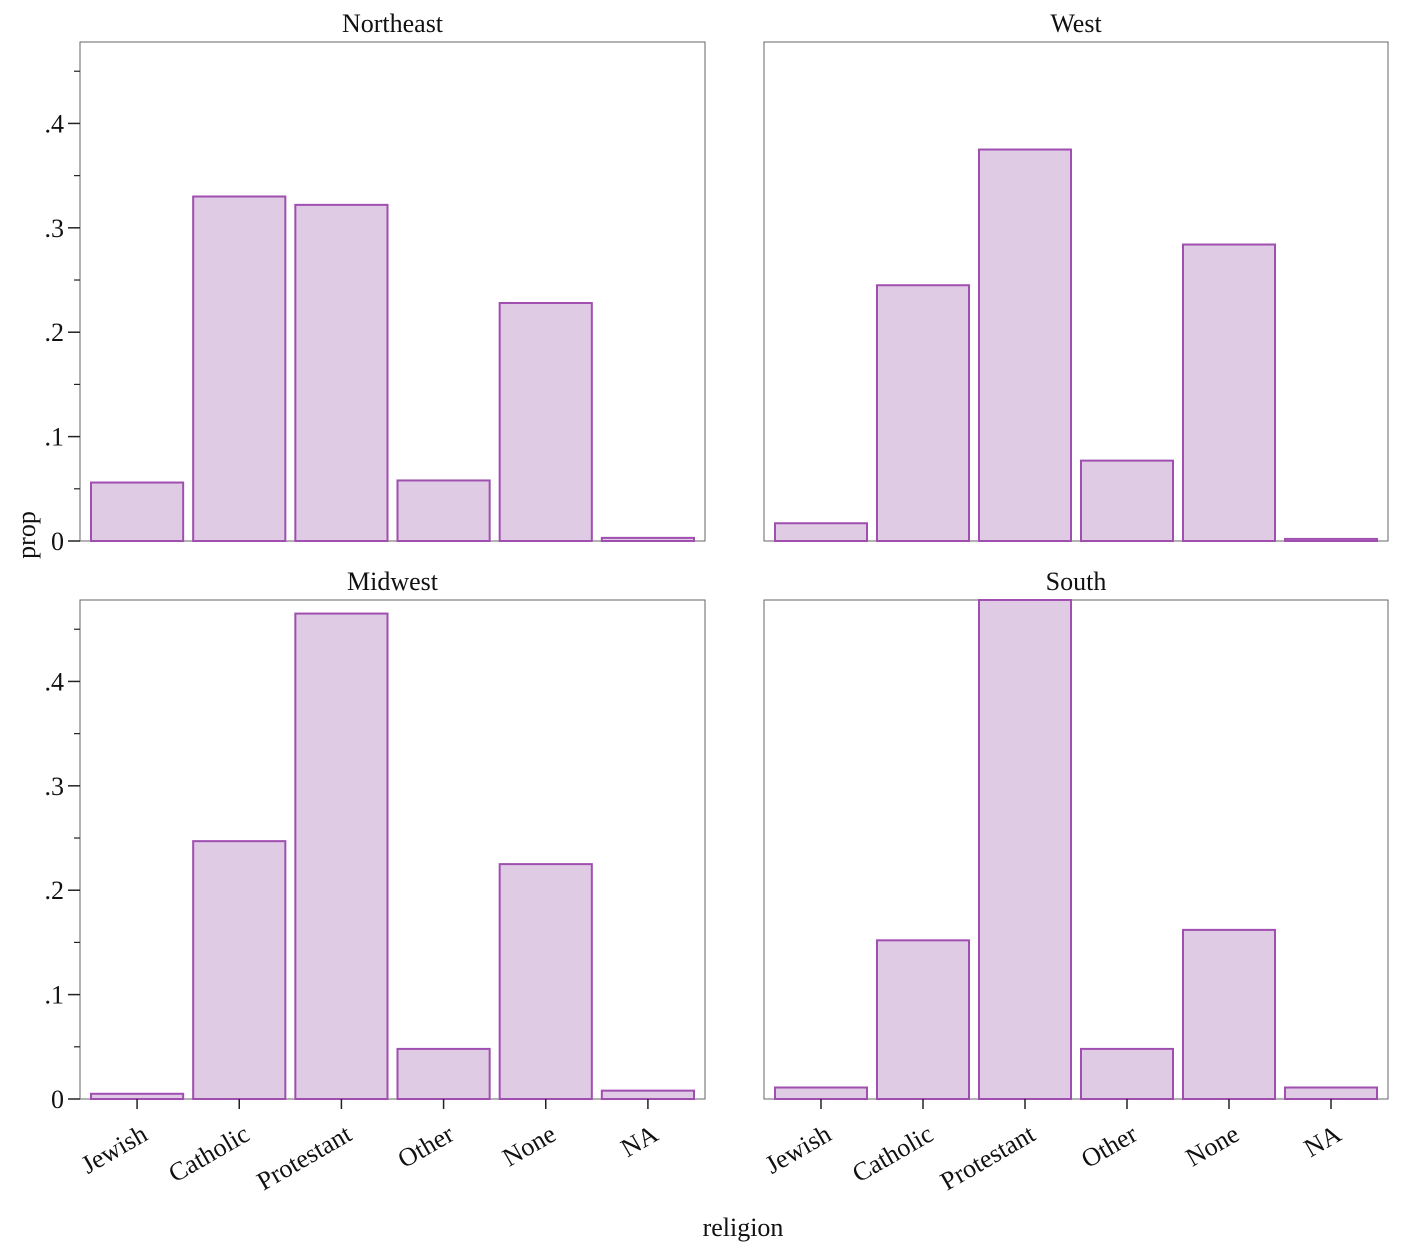 Image resolution: width=1414 pixels, height=1257 pixels. I want to click on bar-midwest-none, so click(545, 981).